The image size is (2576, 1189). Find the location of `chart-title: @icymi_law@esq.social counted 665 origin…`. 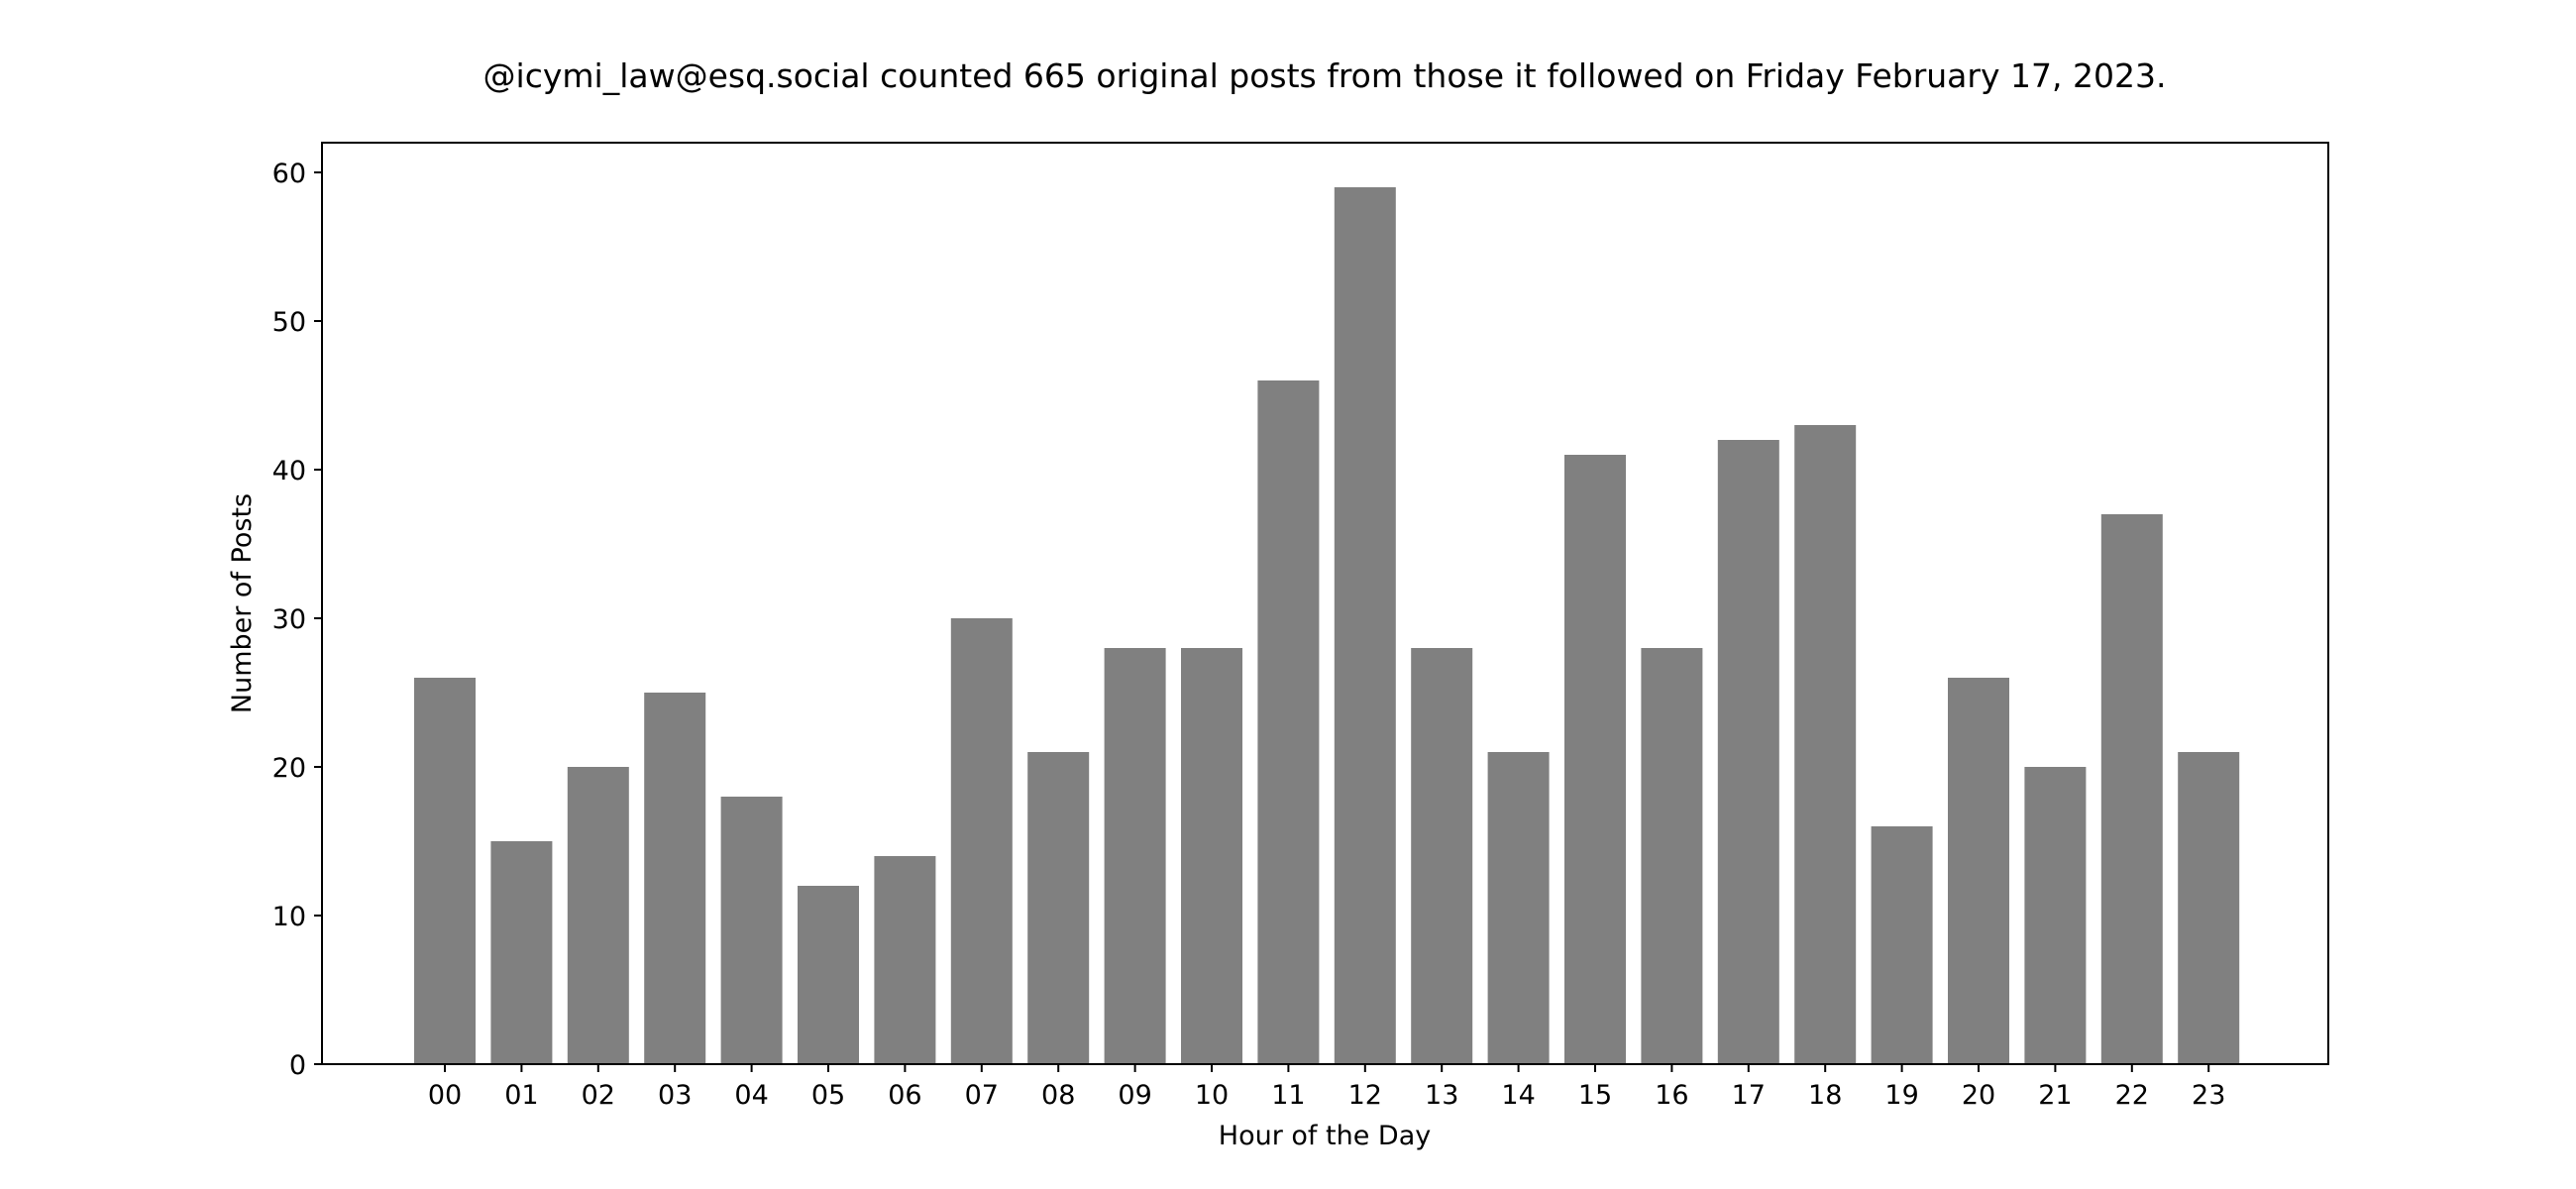

chart-title: @icymi_law@esq.social counted 665 origin… is located at coordinates (1325, 75).